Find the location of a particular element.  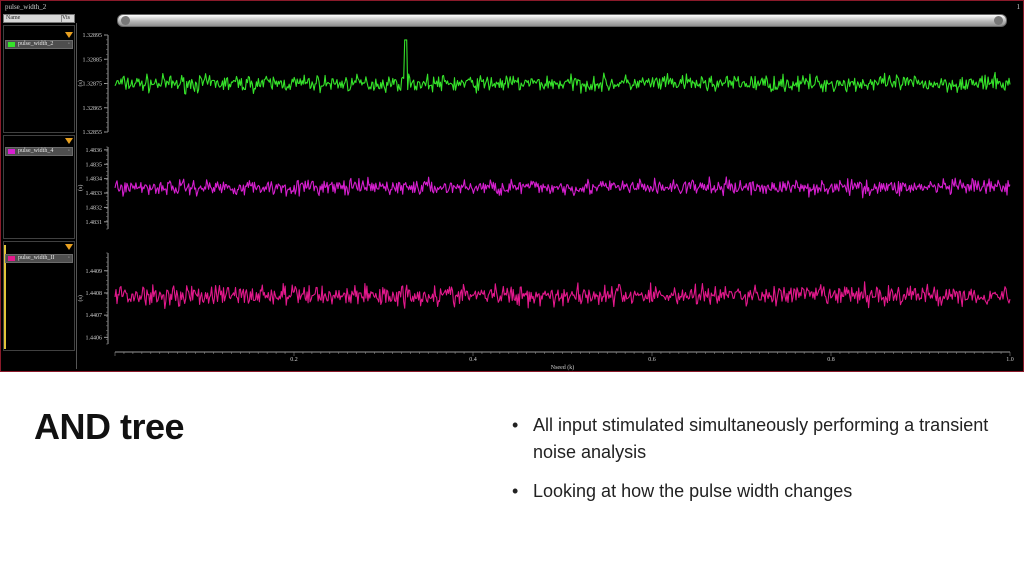

y-tick-label: 1.4407 is located at coordinates (94, 316).